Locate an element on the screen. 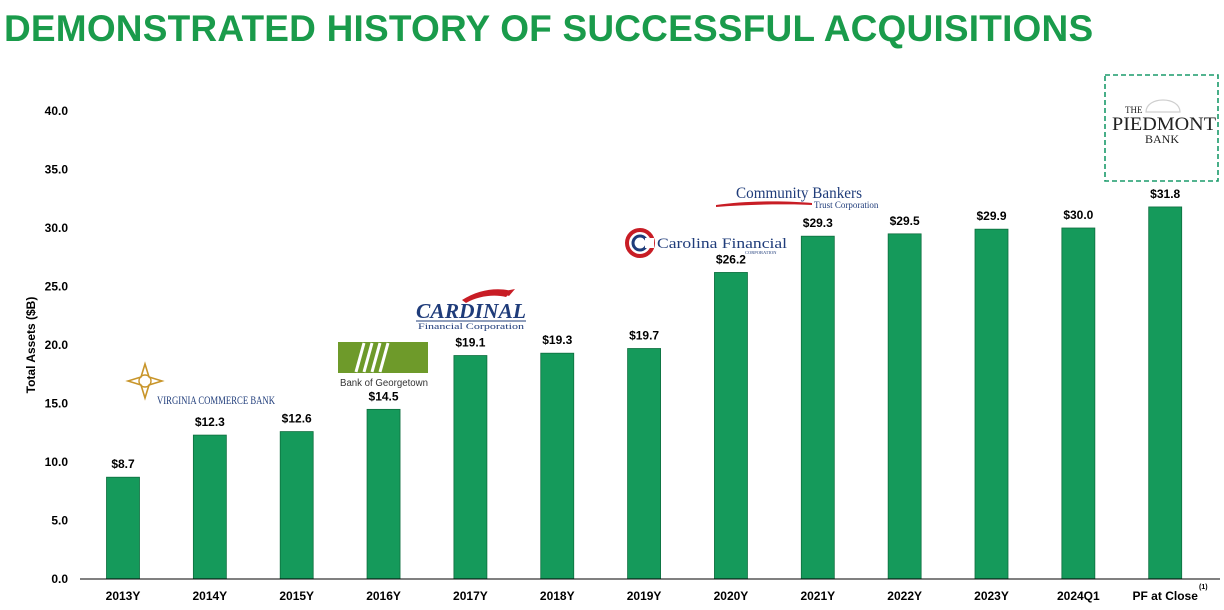  bank-of-georgetown-logo: Bank of Georgetown is located at coordinates (383, 365).